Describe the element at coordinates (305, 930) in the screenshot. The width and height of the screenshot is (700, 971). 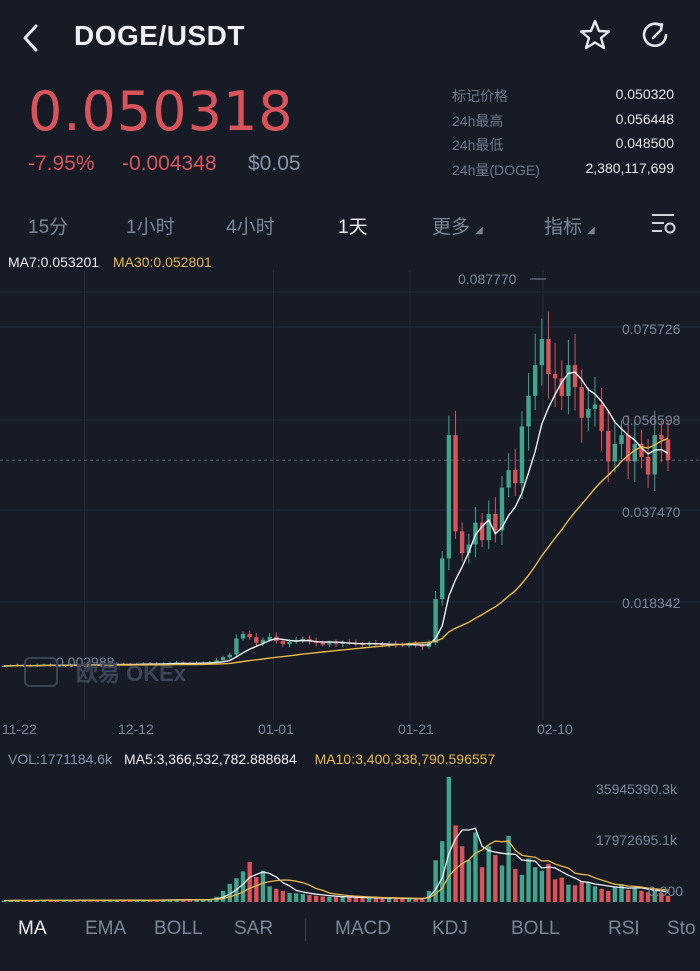
I see `indicator-divider` at that location.